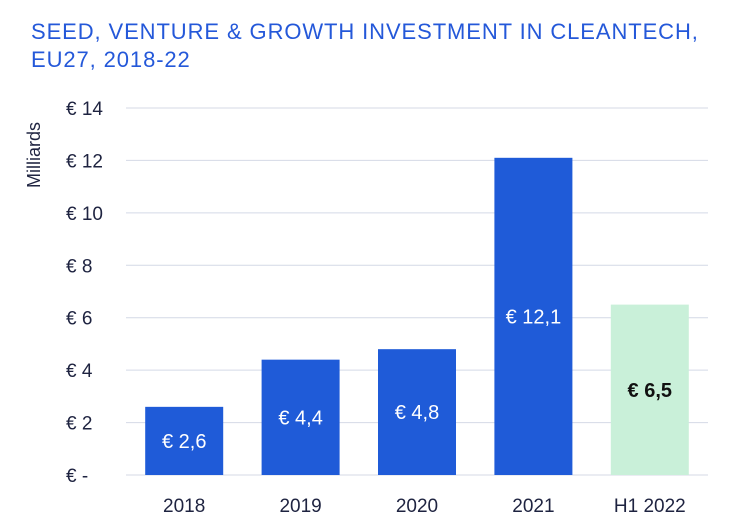  What do you see at coordinates (34, 155) in the screenshot?
I see `y-axis-label: Milliards` at bounding box center [34, 155].